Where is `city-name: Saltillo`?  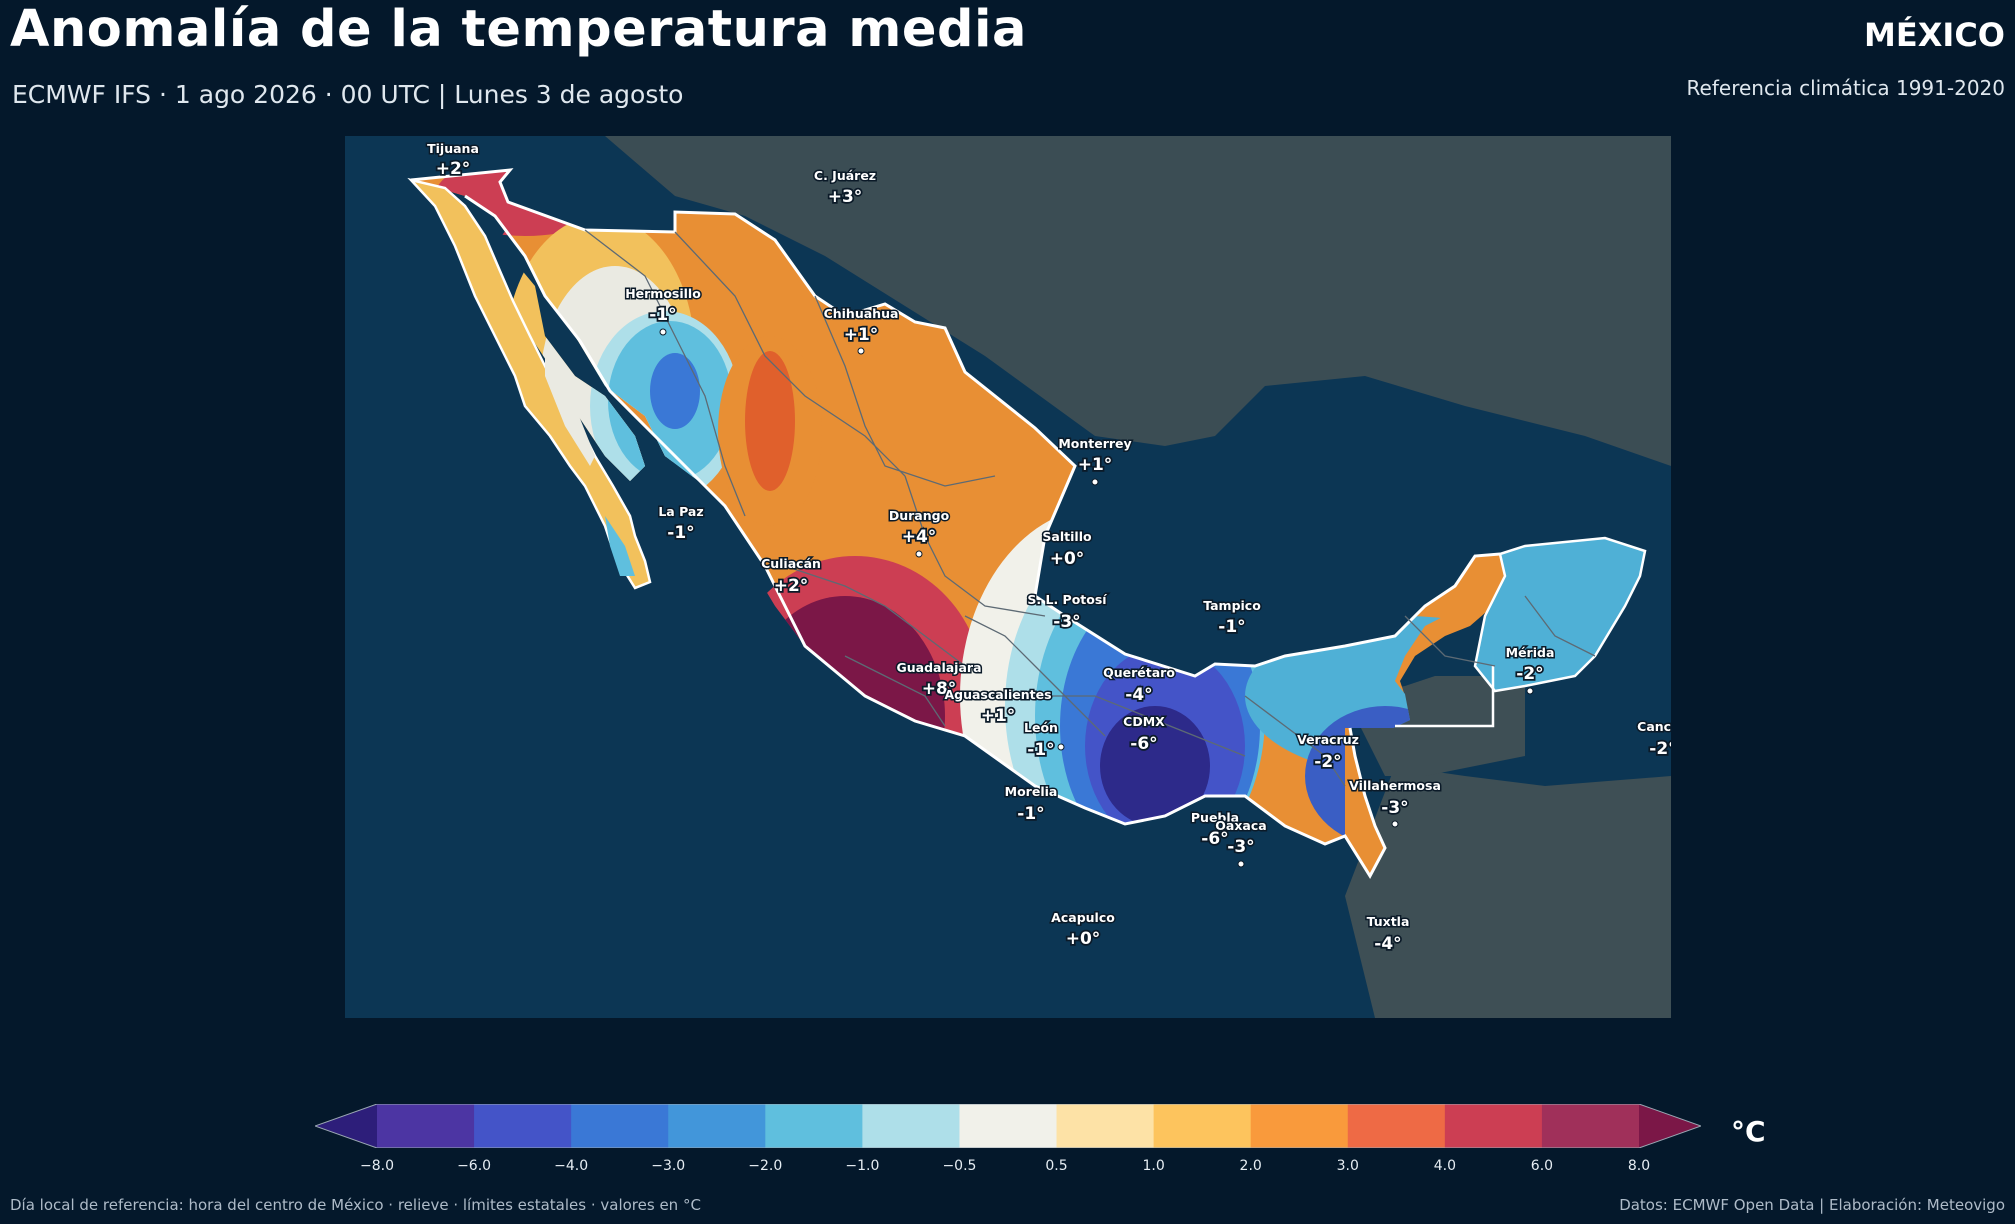 city-name: Saltillo is located at coordinates (1067, 536).